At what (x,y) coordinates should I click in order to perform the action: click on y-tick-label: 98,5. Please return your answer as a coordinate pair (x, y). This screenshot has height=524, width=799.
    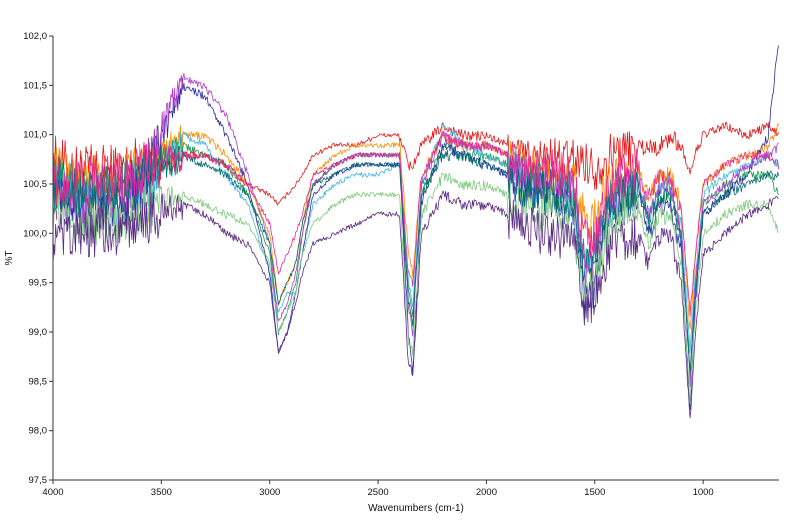
    Looking at the image, I should click on (38, 381).